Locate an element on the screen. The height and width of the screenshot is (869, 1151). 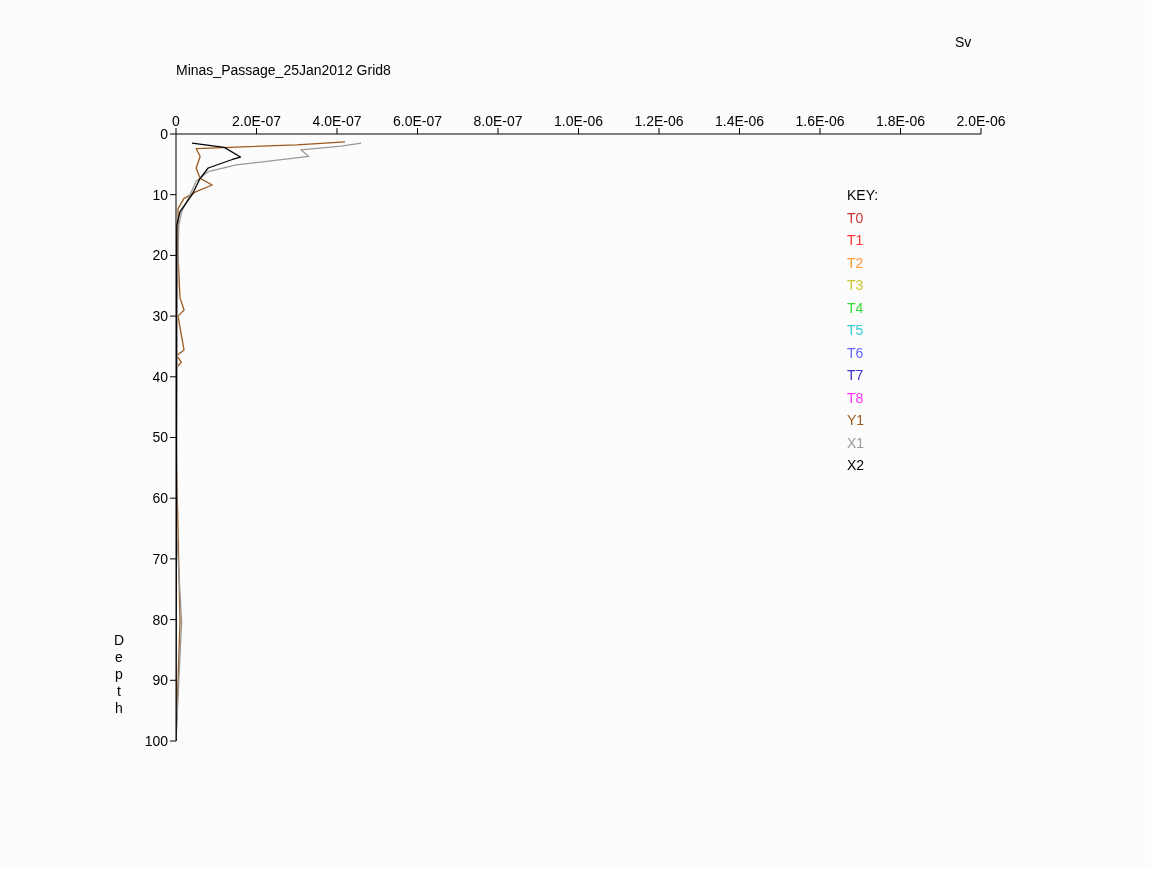
y-tick-label: 60 is located at coordinates (160, 498).